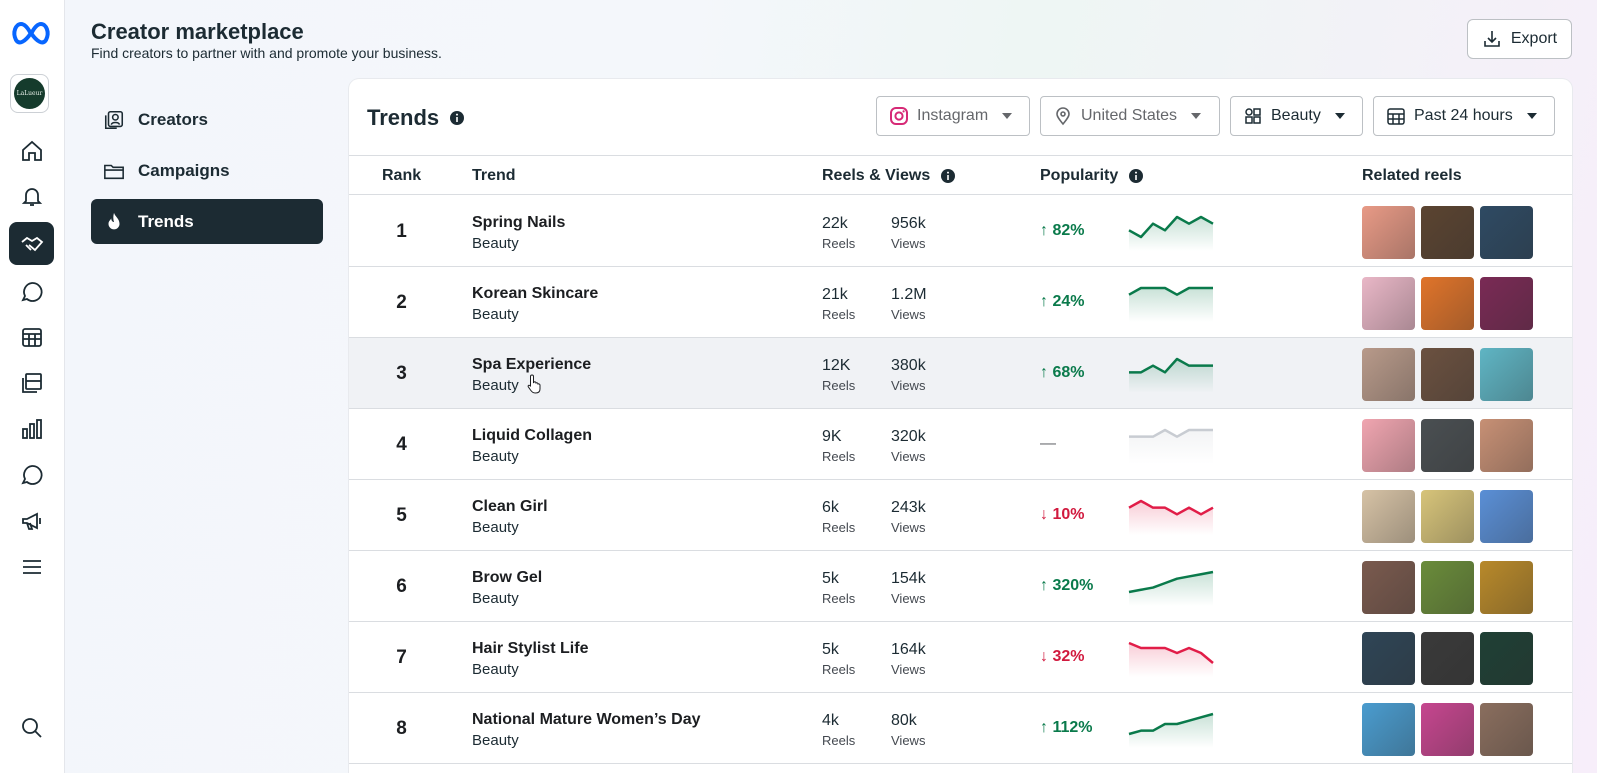 The width and height of the screenshot is (1597, 773). I want to click on trend-name: Brow Gel, so click(507, 577).